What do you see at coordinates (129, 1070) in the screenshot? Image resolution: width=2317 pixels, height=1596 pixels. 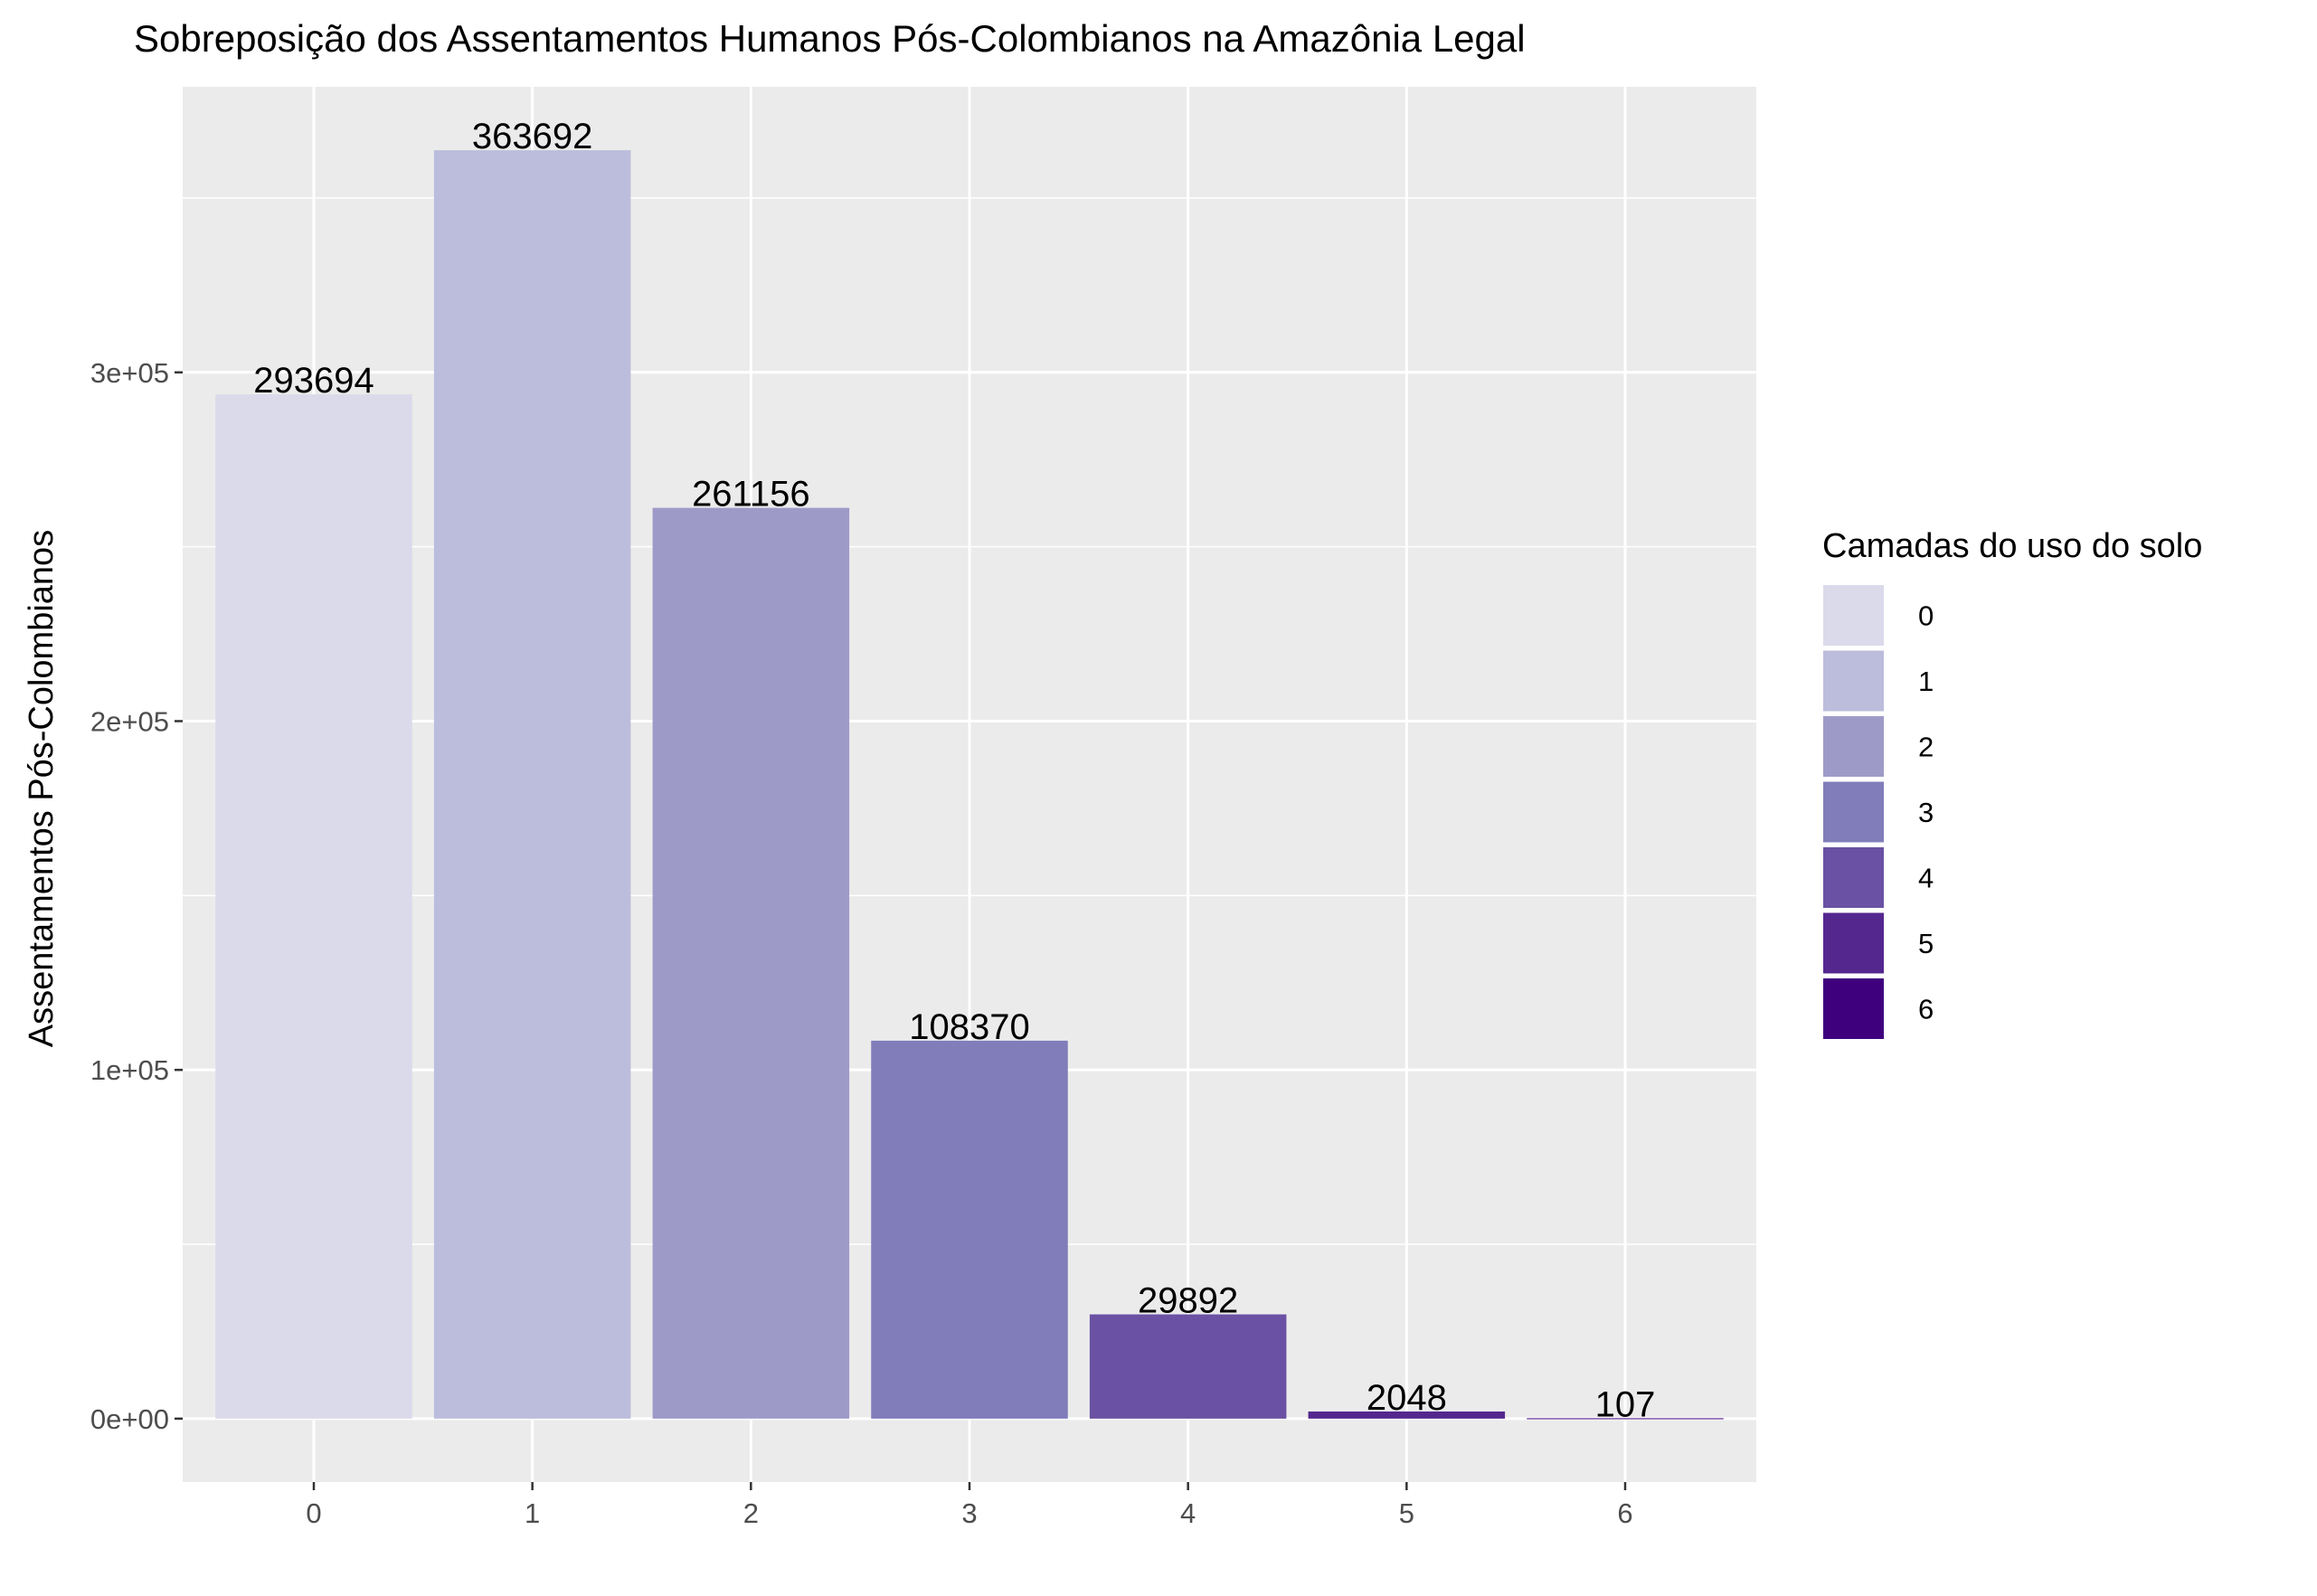 I see `y-tick-label: 1e+05` at bounding box center [129, 1070].